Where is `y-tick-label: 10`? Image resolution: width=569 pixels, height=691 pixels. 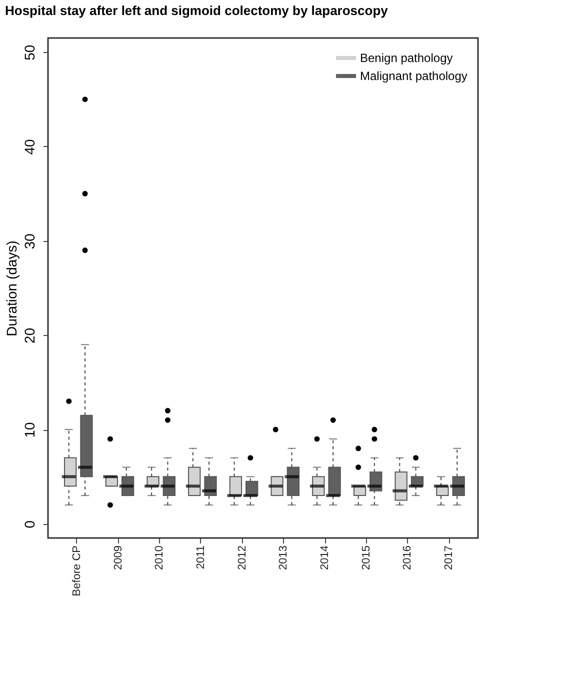
y-tick-label: 10 is located at coordinates (30, 430).